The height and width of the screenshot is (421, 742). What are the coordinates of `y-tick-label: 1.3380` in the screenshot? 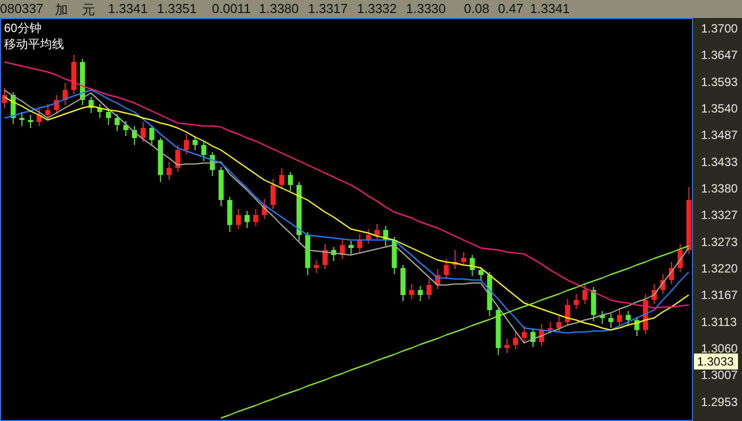 It's located at (719, 188).